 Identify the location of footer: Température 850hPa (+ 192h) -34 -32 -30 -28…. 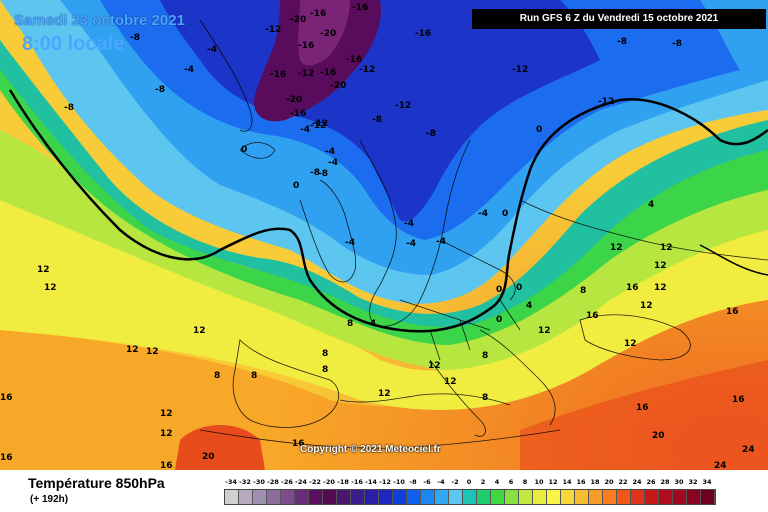
(384, 491).